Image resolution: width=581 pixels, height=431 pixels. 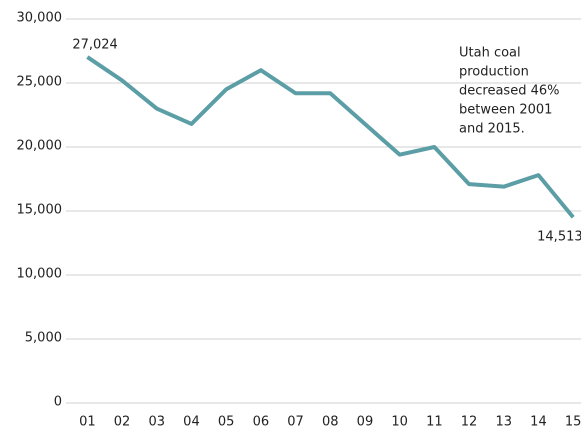 I want to click on x-tick-label: 01, so click(x=87, y=422).